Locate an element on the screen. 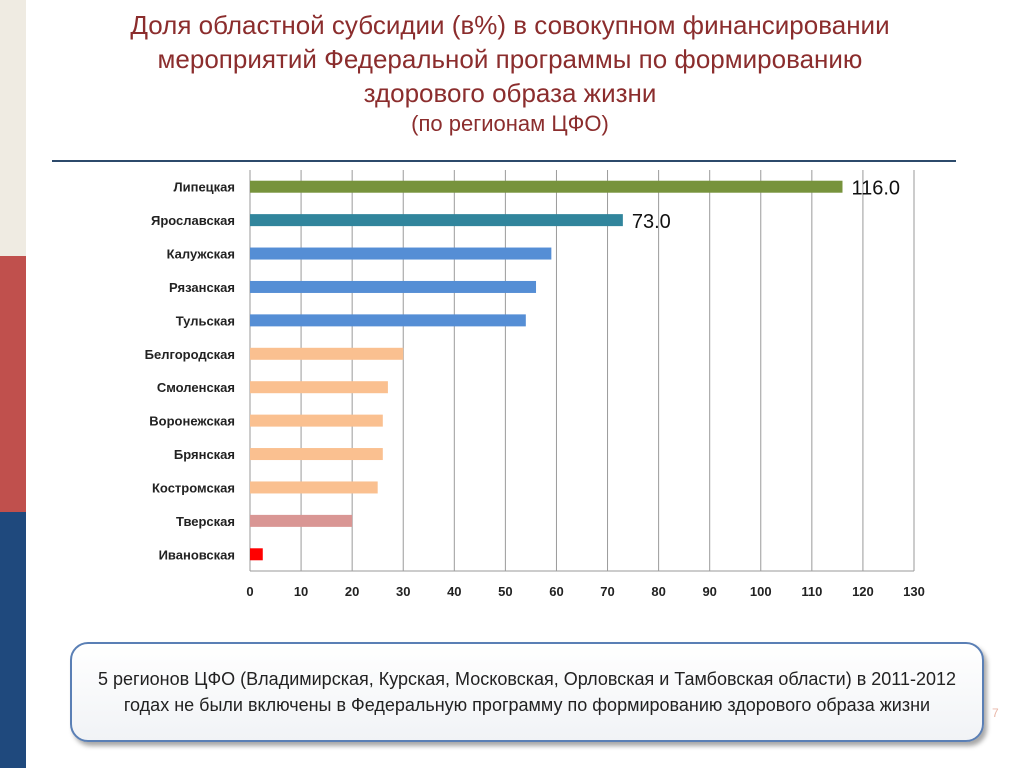 This screenshot has width=1024, height=768. category-label: Белгородская is located at coordinates (190, 354).